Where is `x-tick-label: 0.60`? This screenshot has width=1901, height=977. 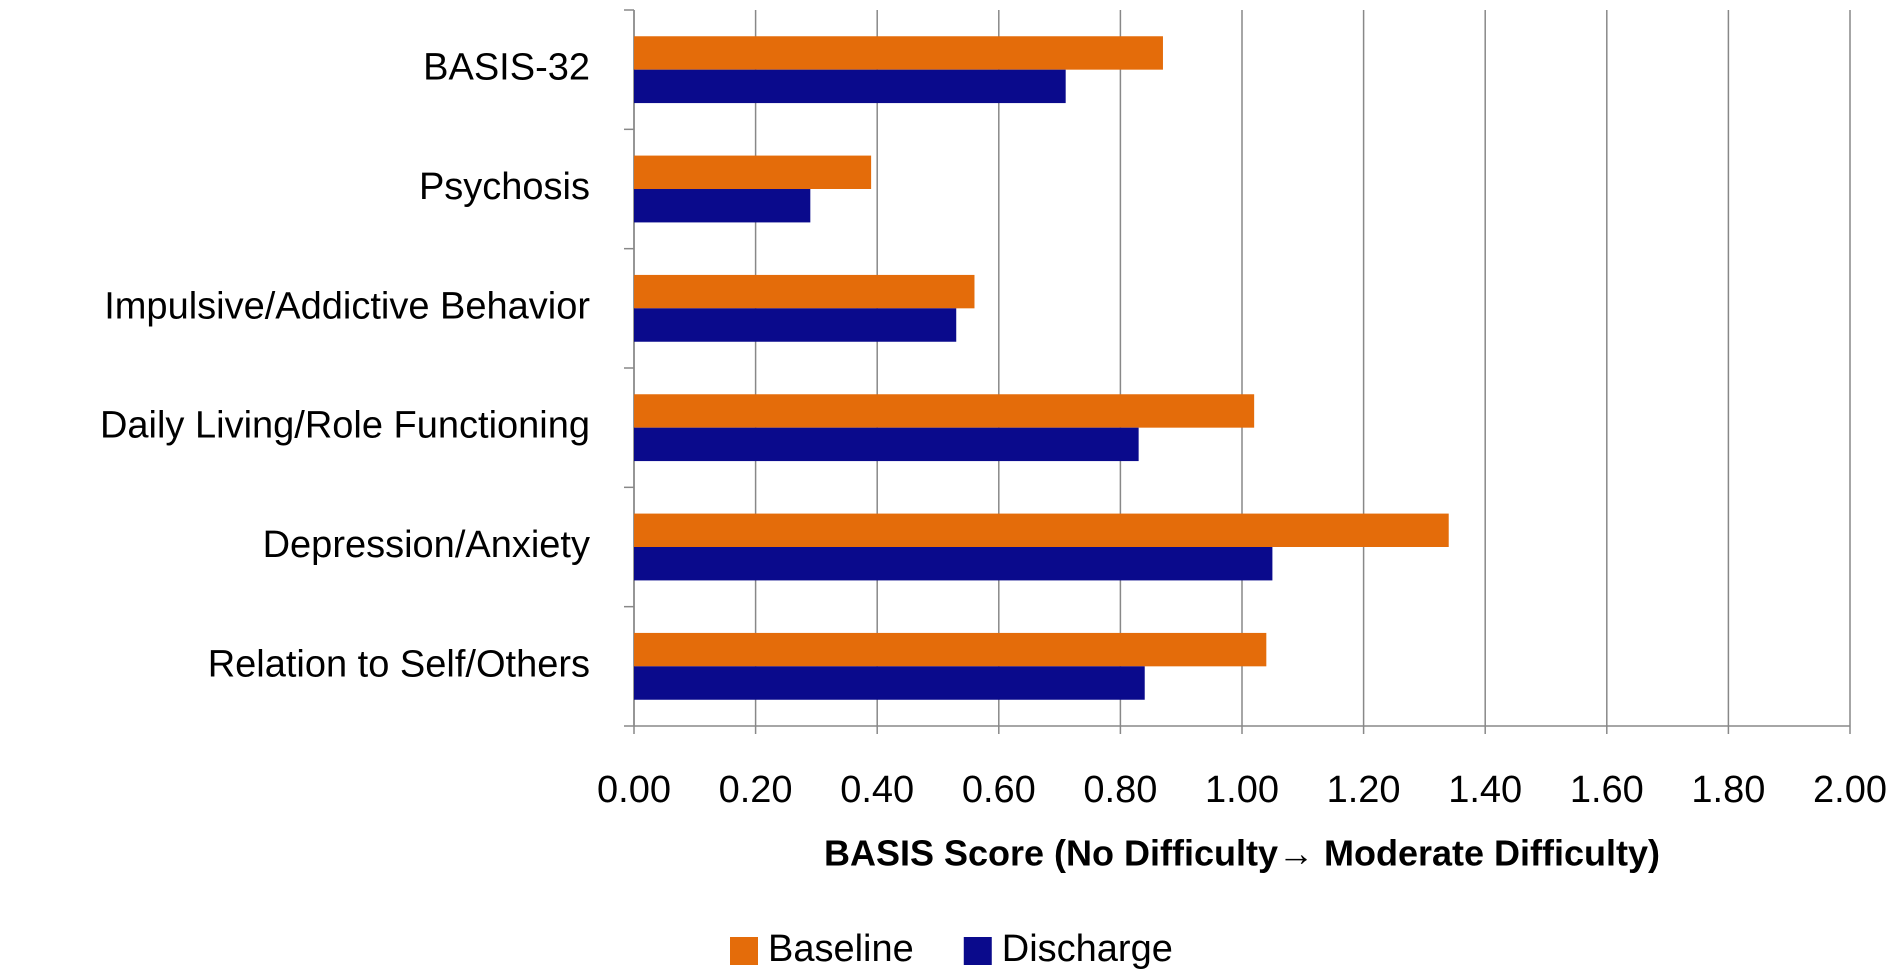 x-tick-label: 0.60 is located at coordinates (999, 790).